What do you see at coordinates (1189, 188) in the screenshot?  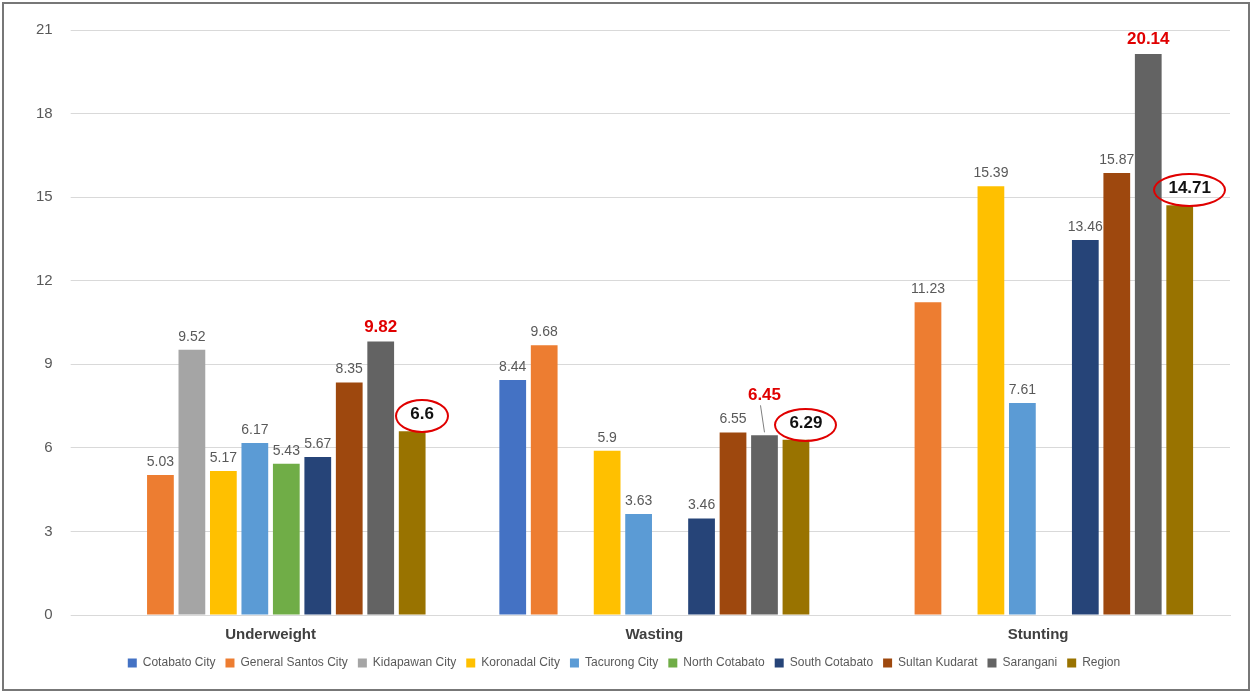 I see `data-label: 14.71` at bounding box center [1189, 188].